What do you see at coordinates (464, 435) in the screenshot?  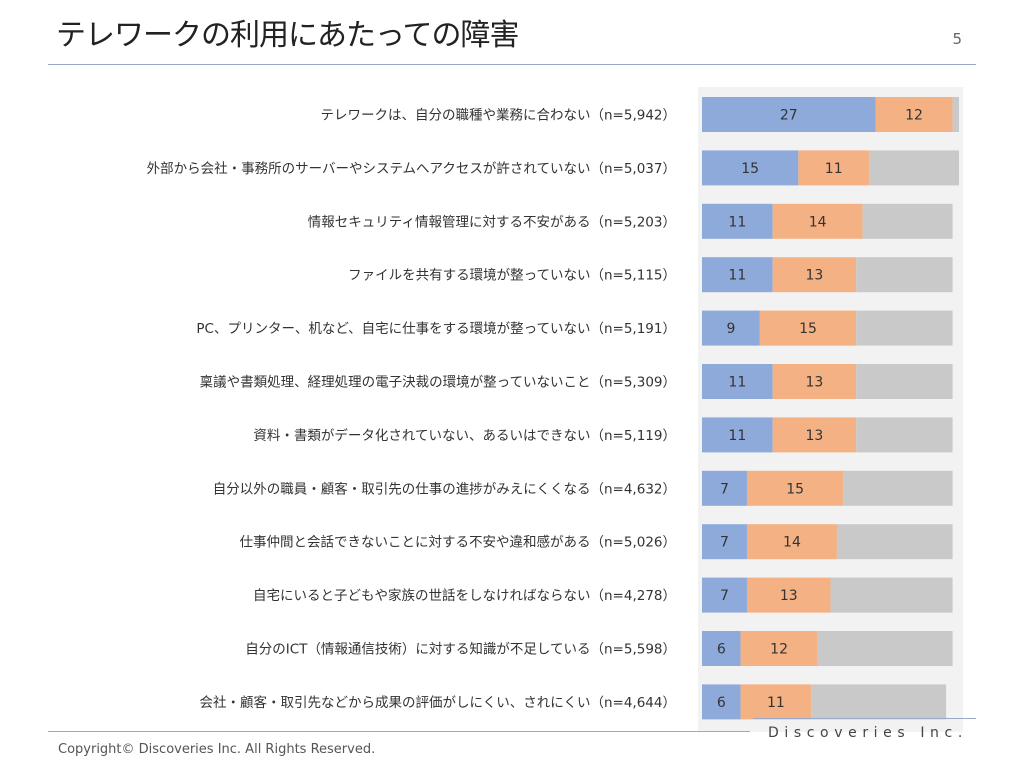 I see `category-label: 資料・書類がデータ化されていない、あるいはできない（n=5,119）` at bounding box center [464, 435].